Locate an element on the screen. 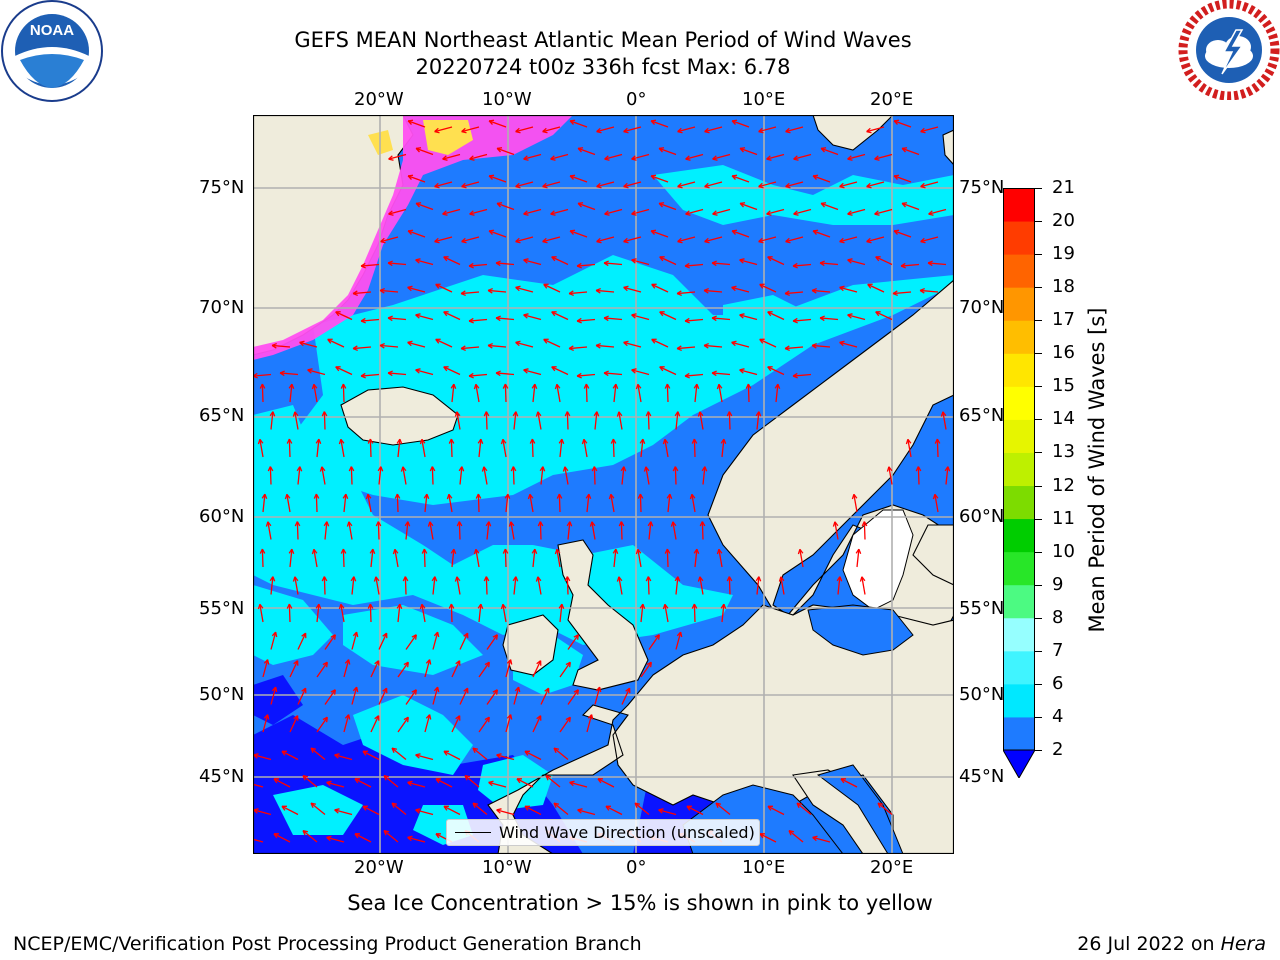  svalbard-east is located at coordinates (948, 147).